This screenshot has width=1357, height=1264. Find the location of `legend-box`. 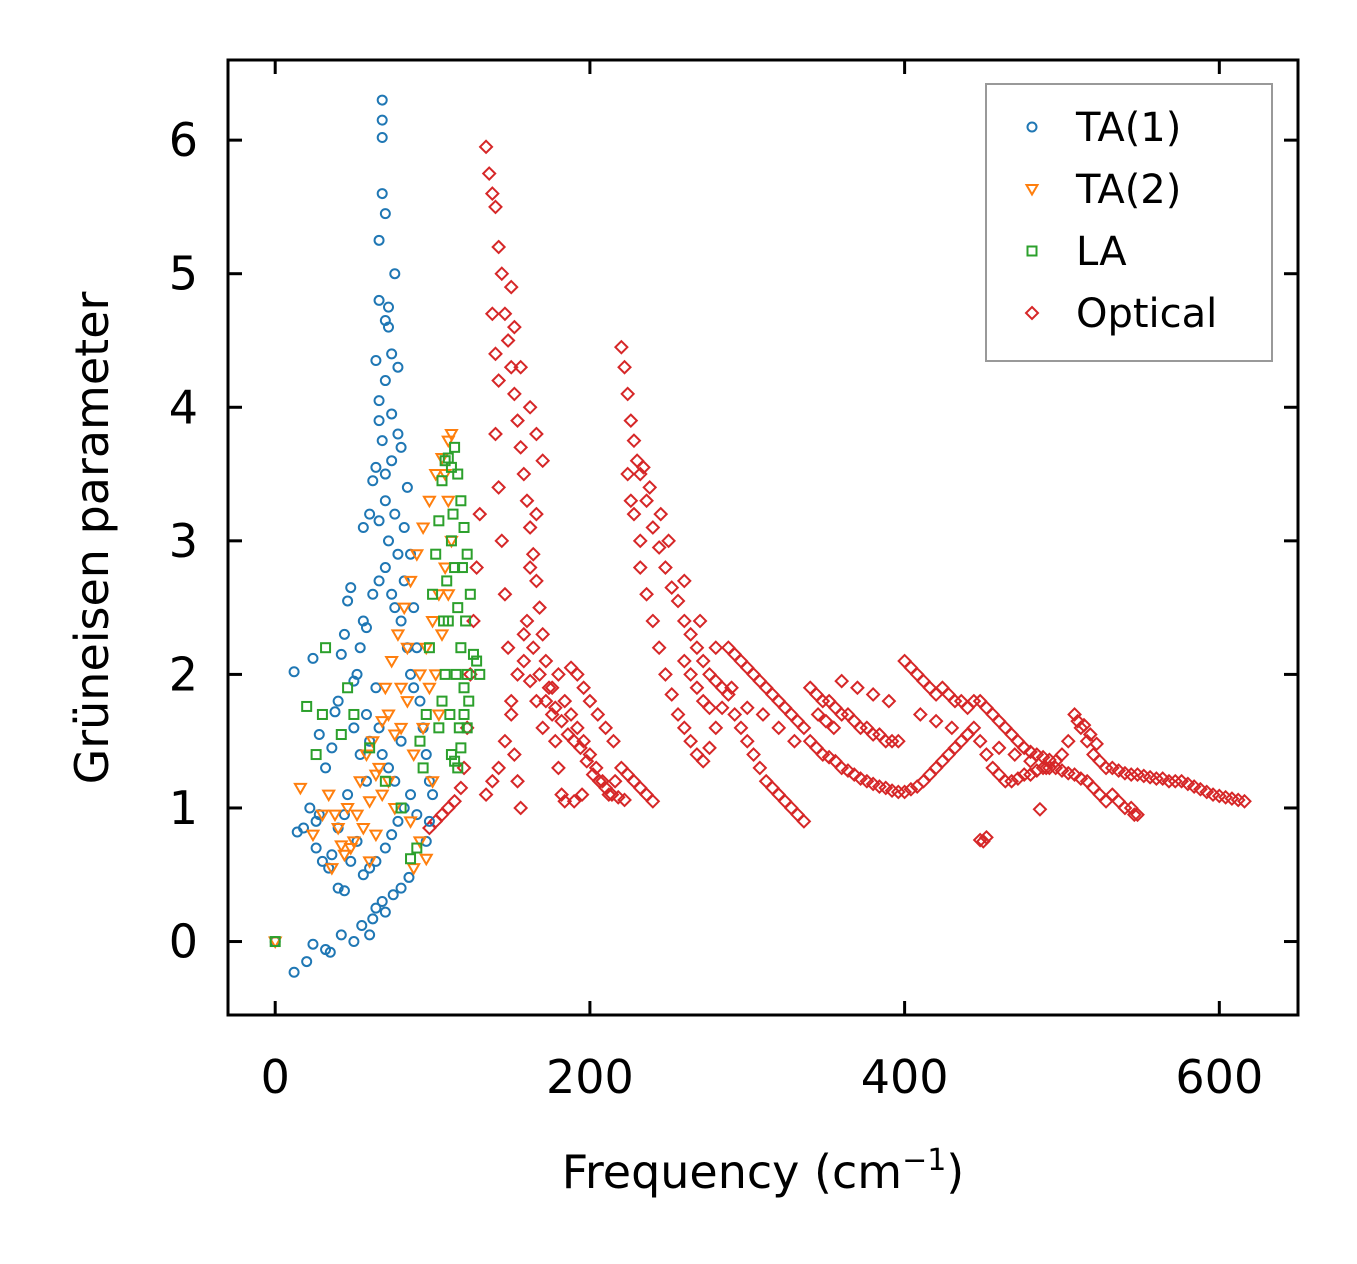

legend-box is located at coordinates (1129, 222).